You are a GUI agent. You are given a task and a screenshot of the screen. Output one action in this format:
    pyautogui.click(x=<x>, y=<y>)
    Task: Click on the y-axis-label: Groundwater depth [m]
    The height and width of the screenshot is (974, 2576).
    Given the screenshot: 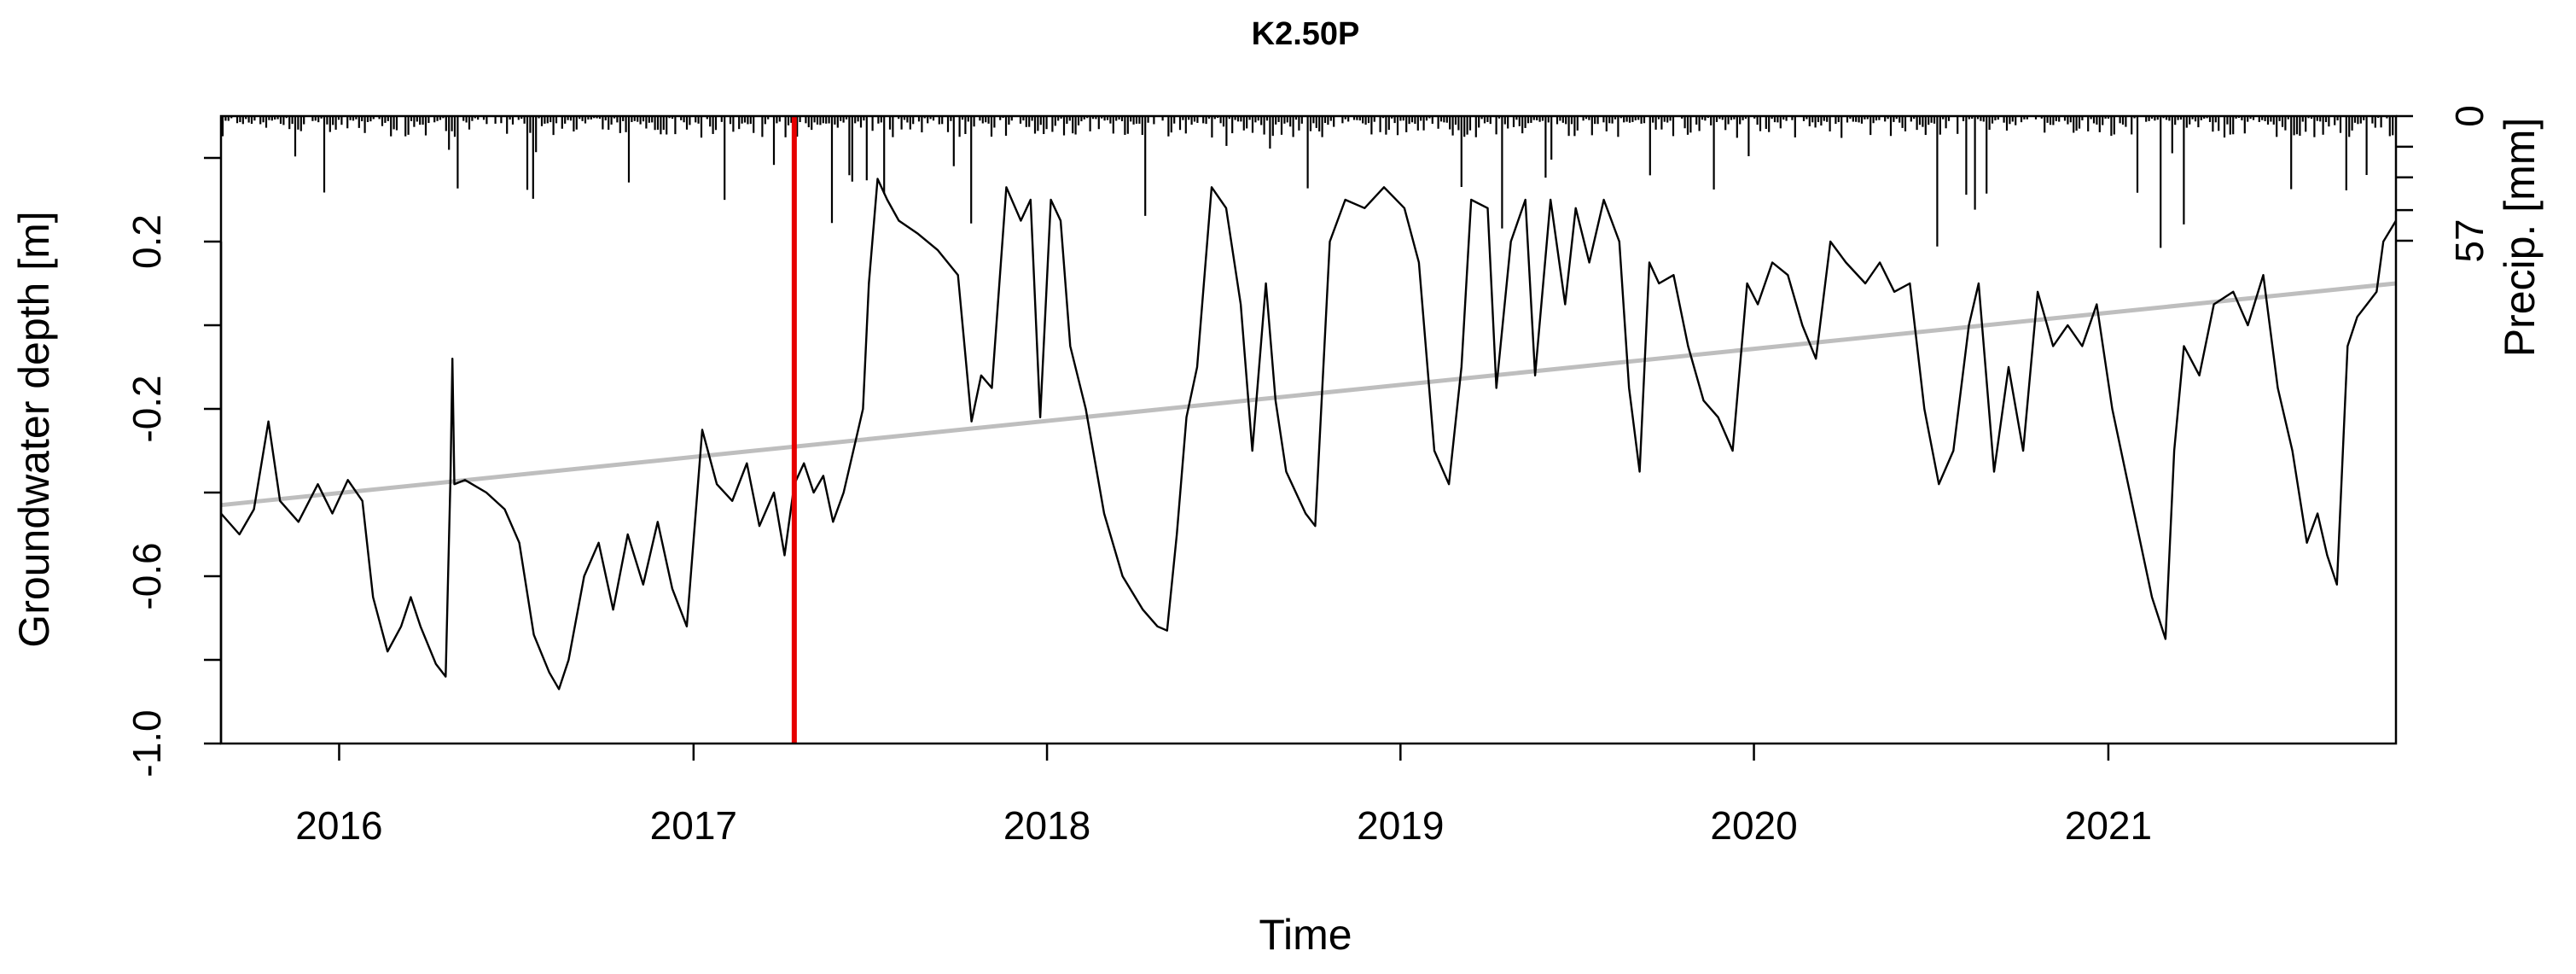 What is the action you would take?
    pyautogui.click(x=34, y=429)
    